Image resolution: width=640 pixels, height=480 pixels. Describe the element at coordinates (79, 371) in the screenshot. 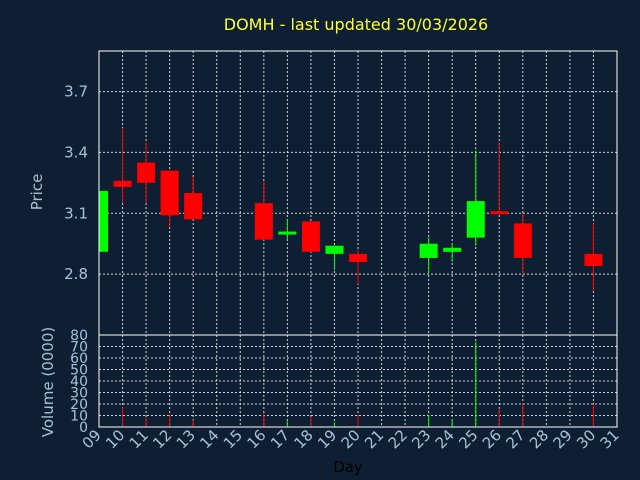

I see `volume-tick-label: 50` at that location.